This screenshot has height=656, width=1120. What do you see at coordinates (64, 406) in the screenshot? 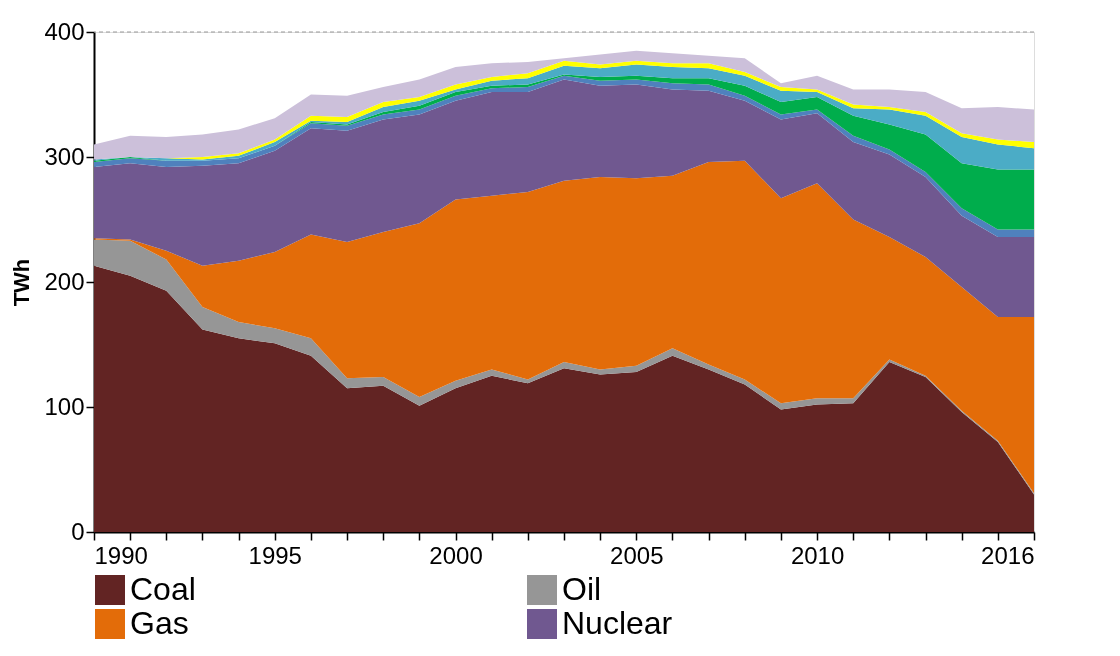
I see `y-tick-label: 100` at bounding box center [64, 406].